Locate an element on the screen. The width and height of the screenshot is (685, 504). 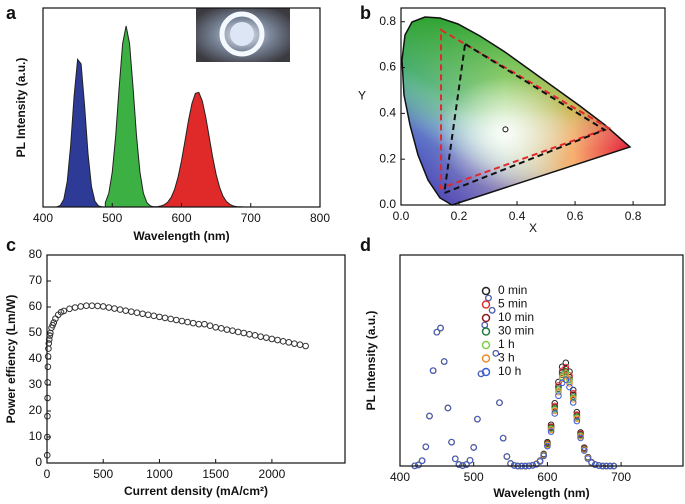
y-tick-label: 20 is located at coordinates (36, 410).